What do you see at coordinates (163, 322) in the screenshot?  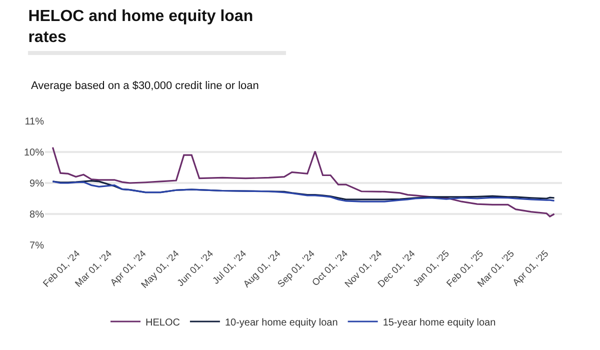 I see `legend-label: HELOC` at bounding box center [163, 322].